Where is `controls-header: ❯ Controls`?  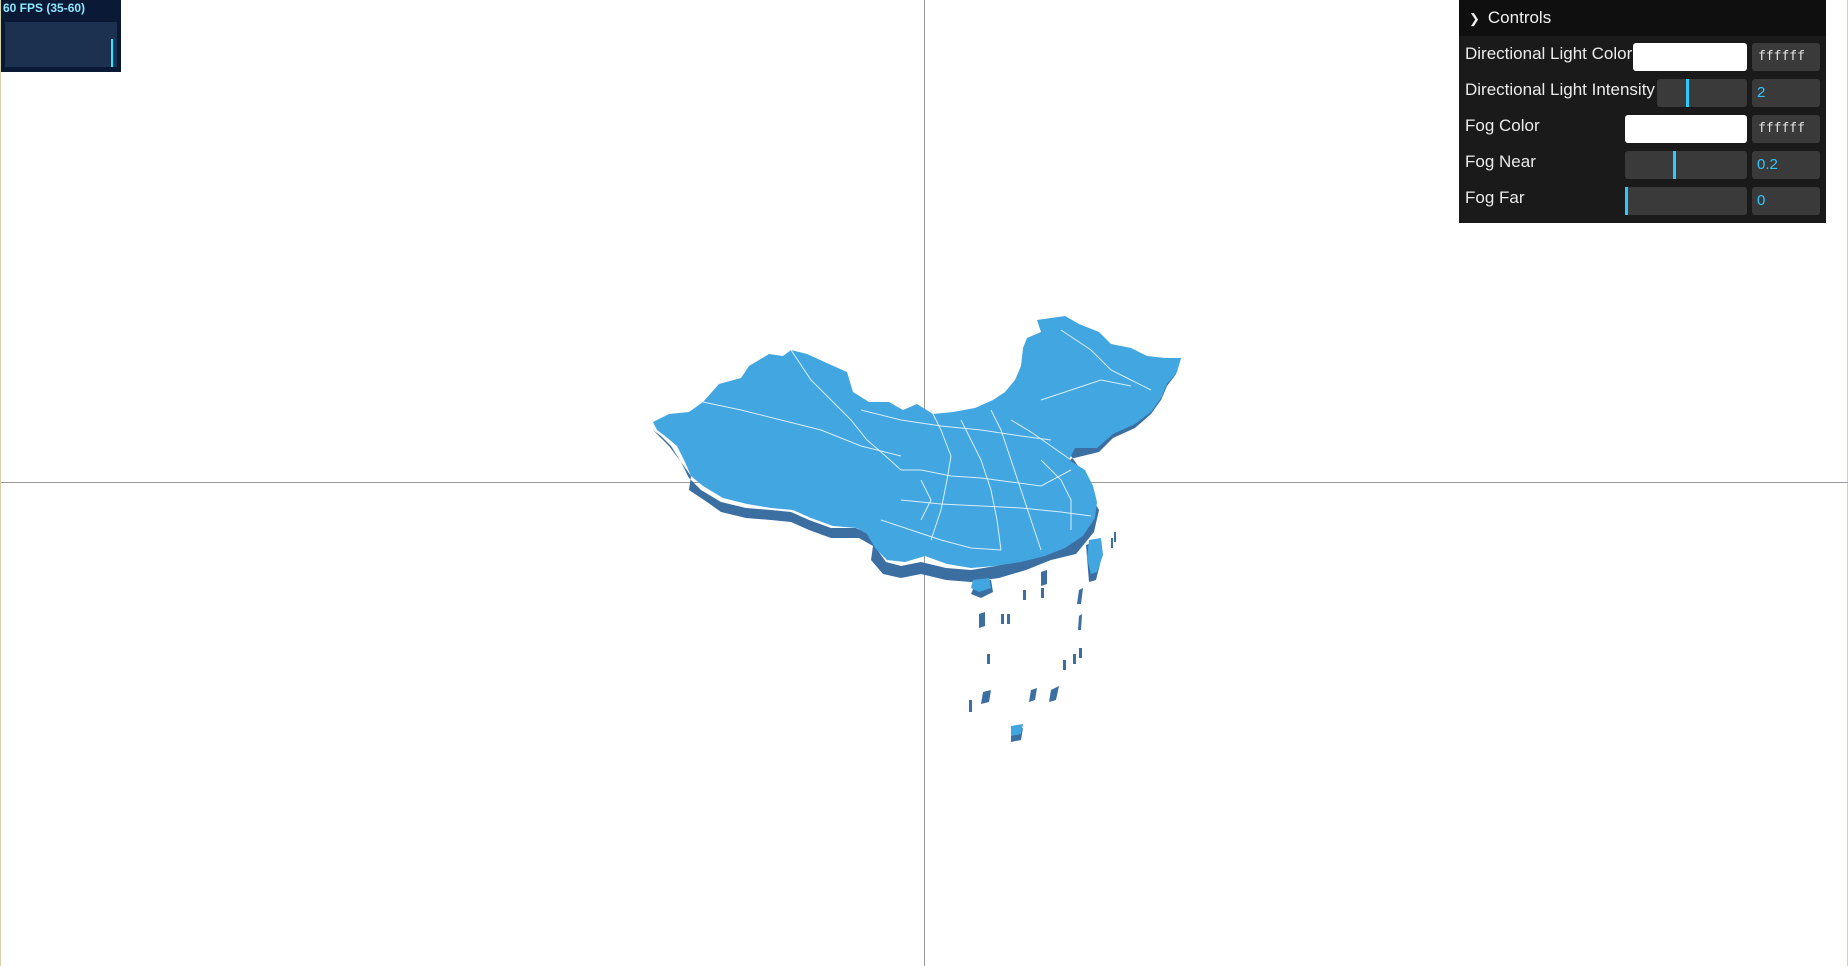 controls-header: ❯ Controls is located at coordinates (1642, 18).